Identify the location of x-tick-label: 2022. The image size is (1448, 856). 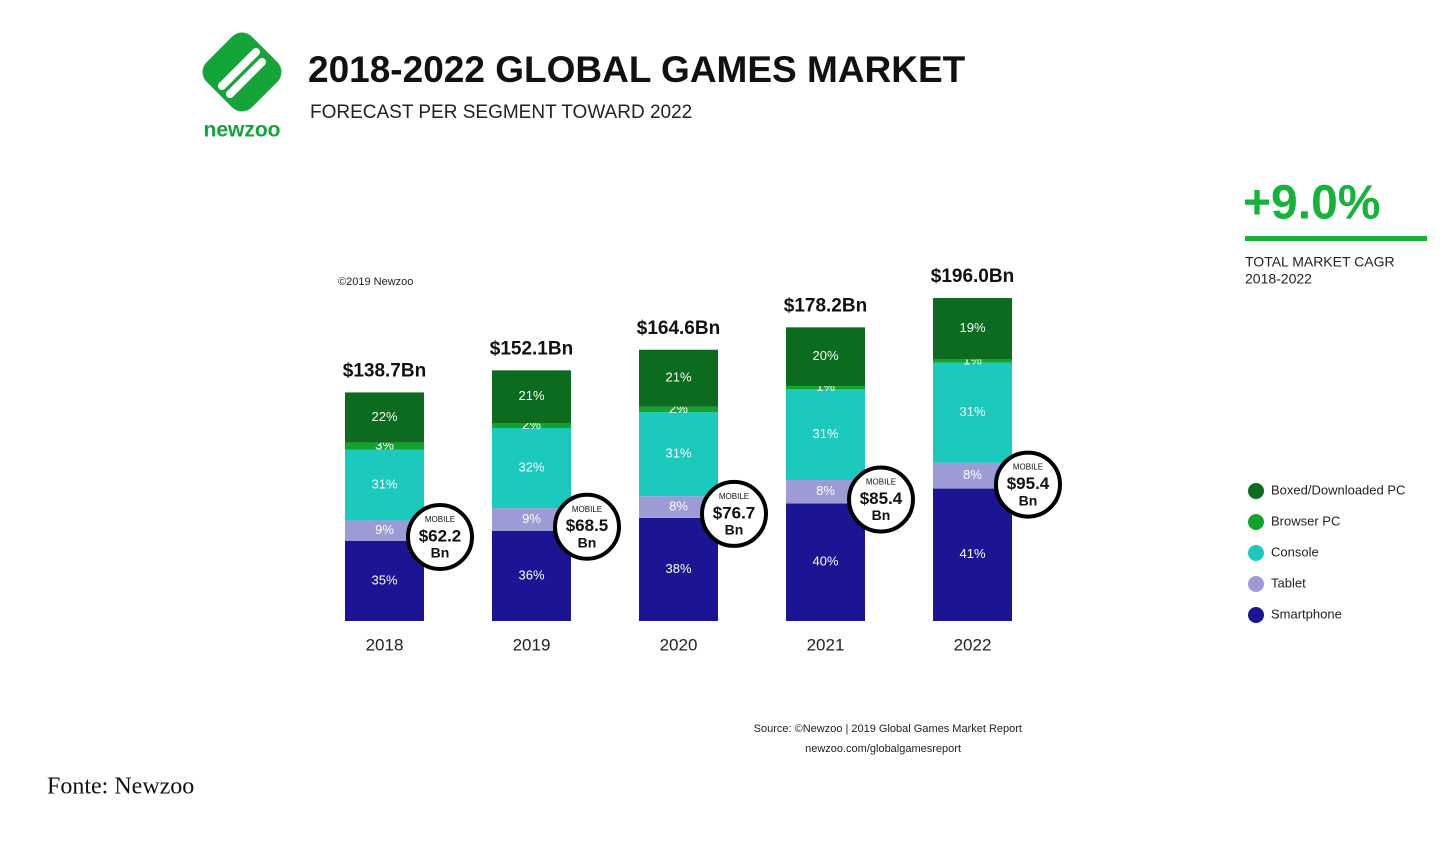
(973, 644).